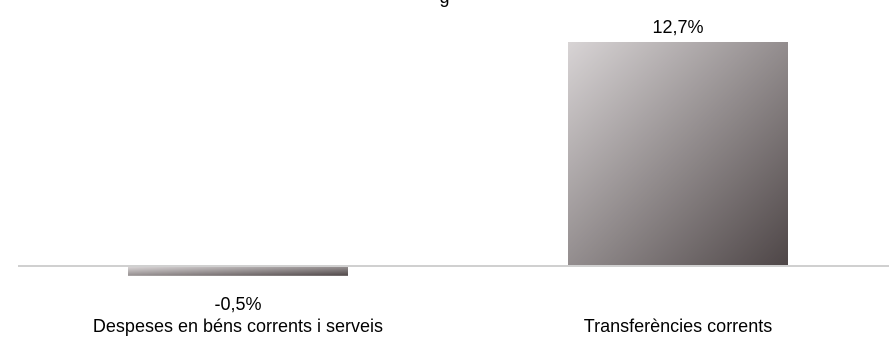 The height and width of the screenshot is (339, 889). What do you see at coordinates (678, 326) in the screenshot?
I see `category-label-2: Transferències corrents` at bounding box center [678, 326].